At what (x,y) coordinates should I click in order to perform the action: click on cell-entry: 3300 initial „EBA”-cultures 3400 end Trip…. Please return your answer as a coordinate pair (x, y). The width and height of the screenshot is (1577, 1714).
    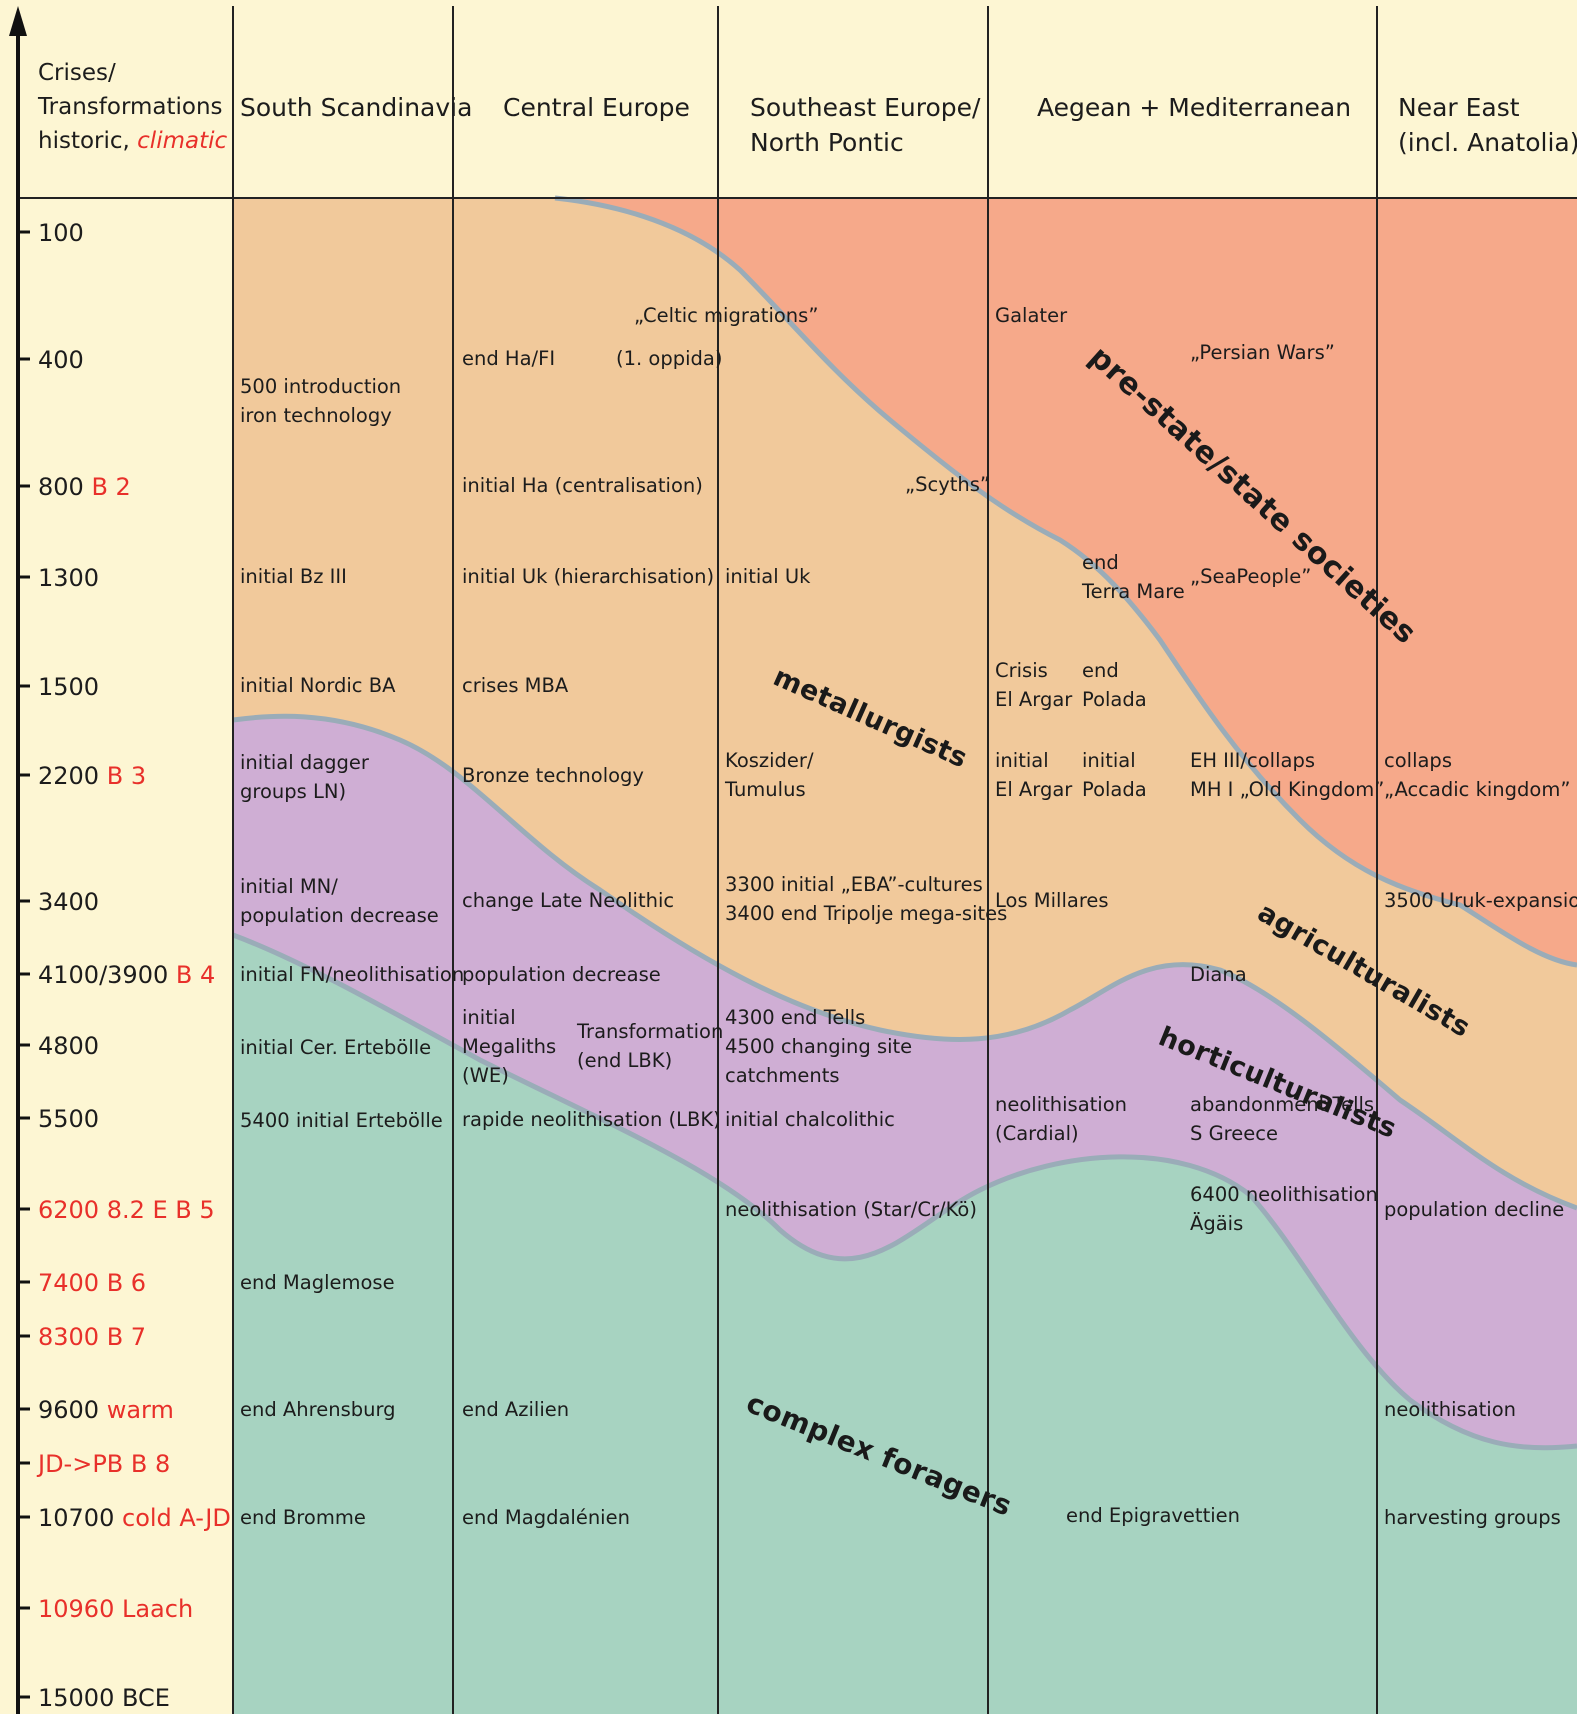
    Looking at the image, I should click on (866, 899).